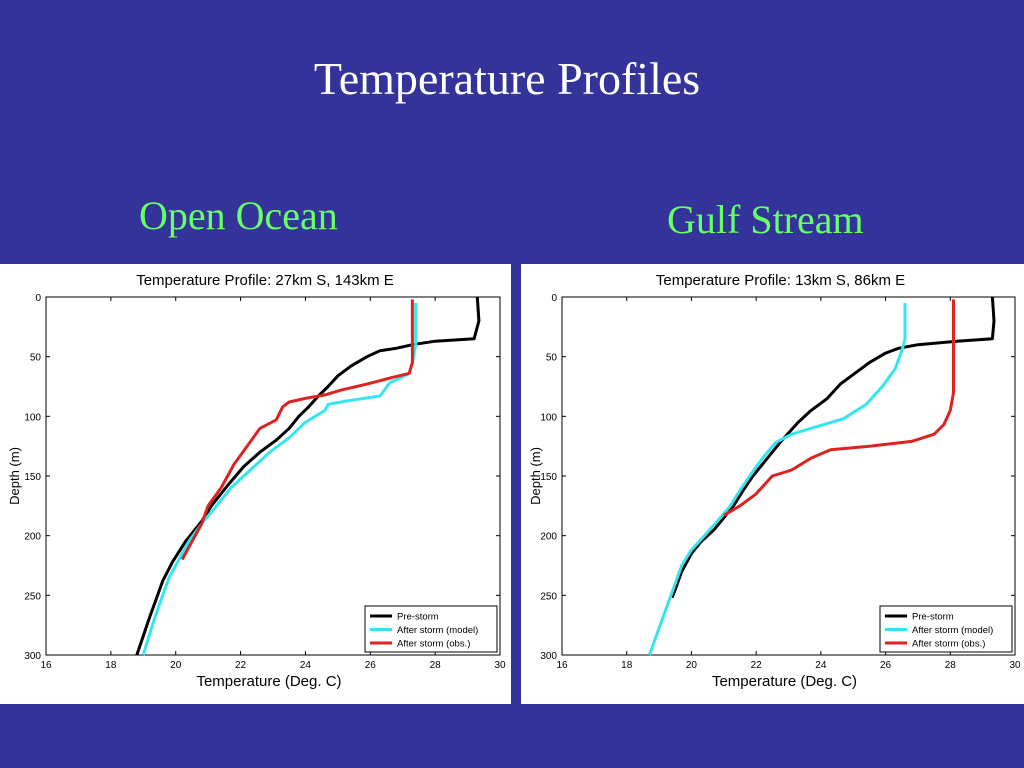  What do you see at coordinates (238, 215) in the screenshot?
I see `open-ocean-subtitle: Open Ocean` at bounding box center [238, 215].